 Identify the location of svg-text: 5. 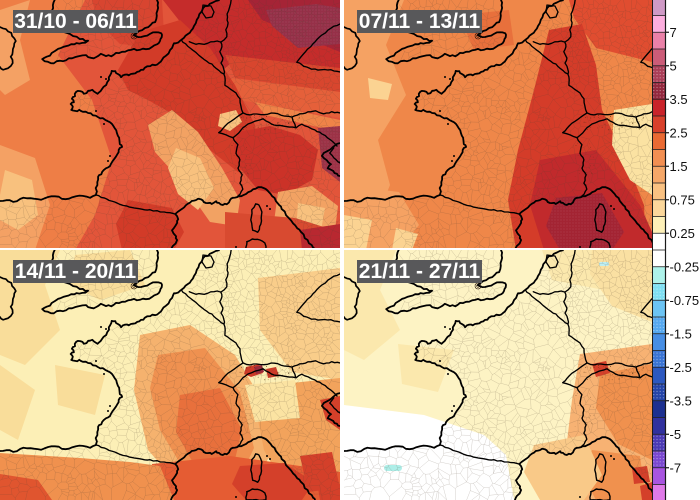
(673, 65).